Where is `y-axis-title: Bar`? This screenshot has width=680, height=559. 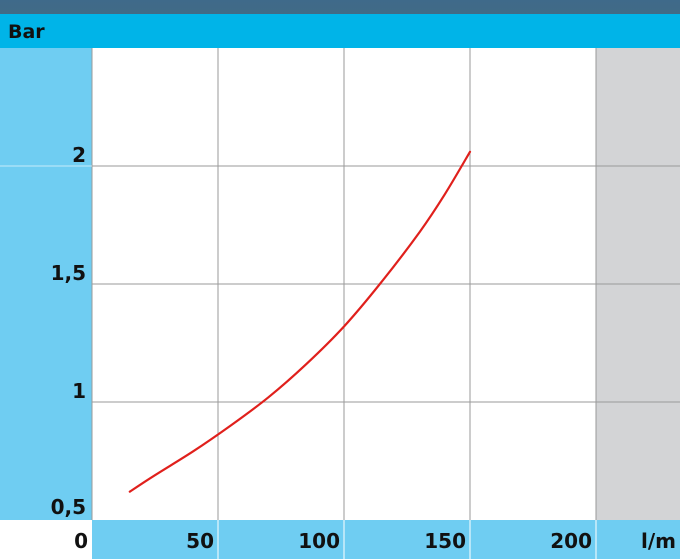
y-axis-title: Bar is located at coordinates (26, 32).